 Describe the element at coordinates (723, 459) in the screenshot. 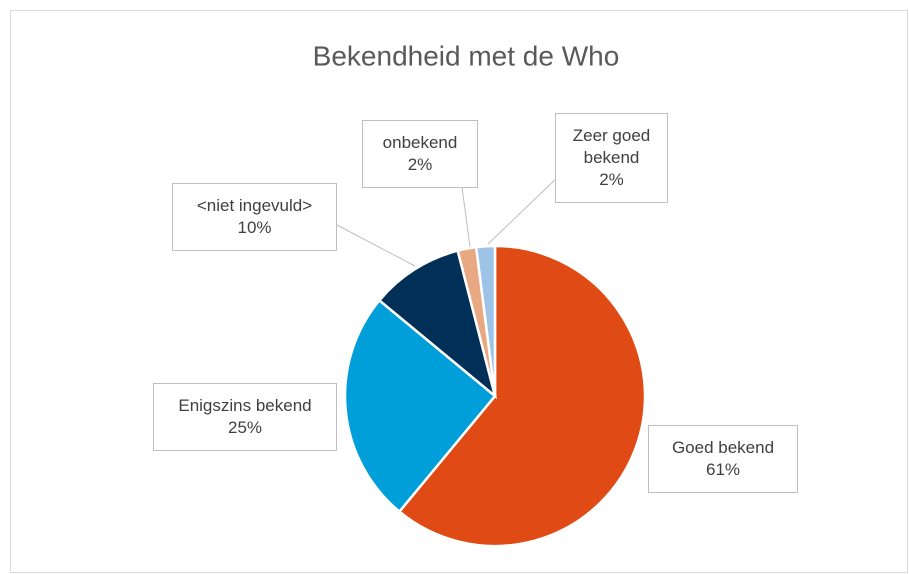

I see `data-label: Goed bekend 61%` at that location.